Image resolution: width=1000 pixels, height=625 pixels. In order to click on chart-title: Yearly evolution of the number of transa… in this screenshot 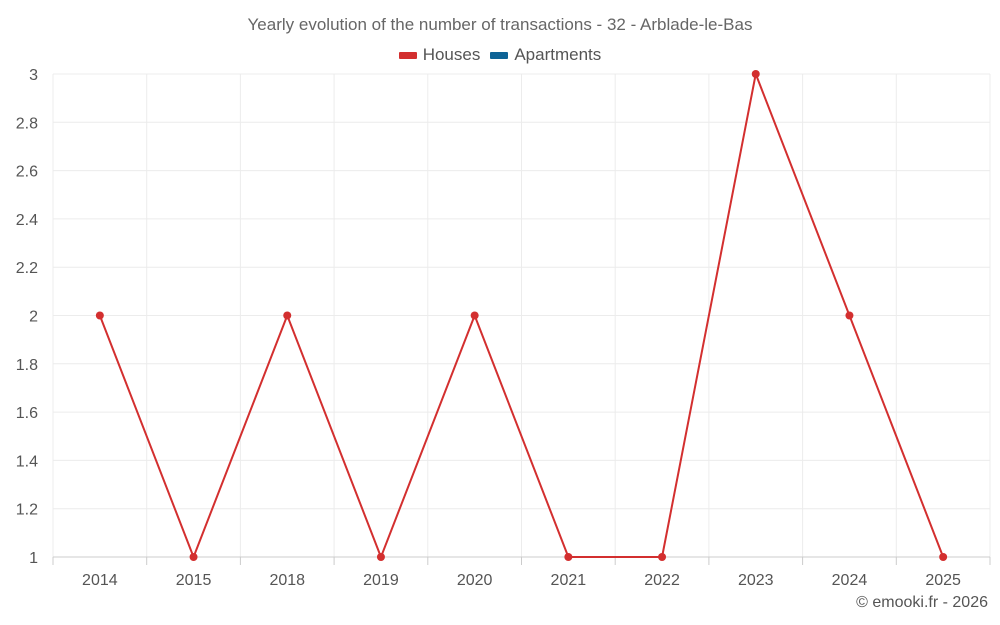, I will do `click(500, 24)`.